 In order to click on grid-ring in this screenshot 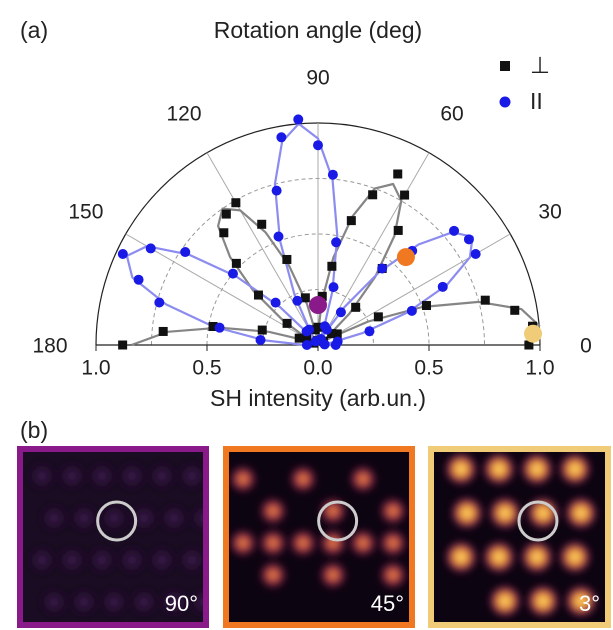, I will do `click(318, 289)`.